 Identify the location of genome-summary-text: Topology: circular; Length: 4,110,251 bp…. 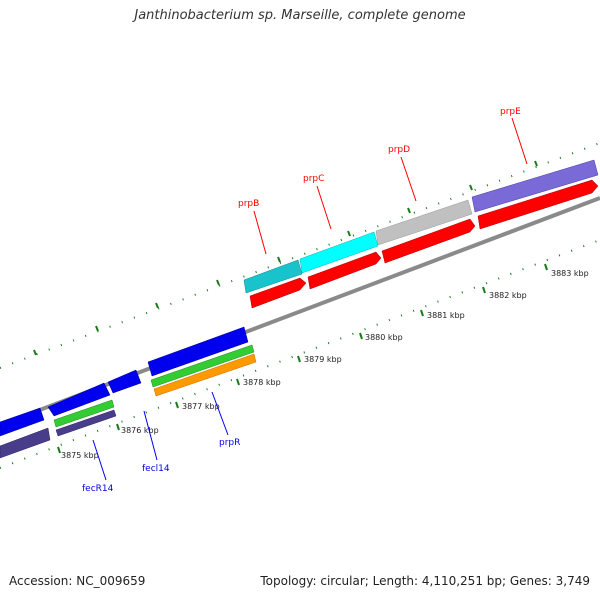
(425, 581).